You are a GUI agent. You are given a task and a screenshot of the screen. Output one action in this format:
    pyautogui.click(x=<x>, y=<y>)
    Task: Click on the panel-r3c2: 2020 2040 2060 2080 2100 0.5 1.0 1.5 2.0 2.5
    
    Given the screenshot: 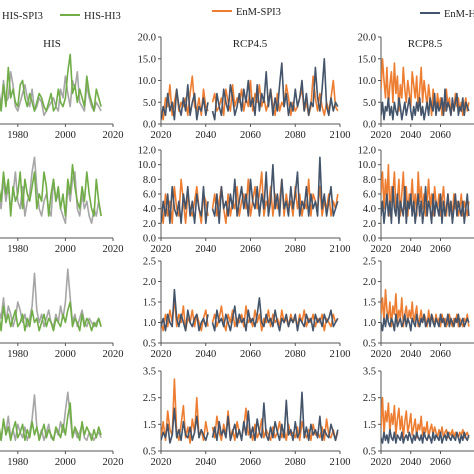 What is the action you would take?
    pyautogui.click(x=247, y=309)
    